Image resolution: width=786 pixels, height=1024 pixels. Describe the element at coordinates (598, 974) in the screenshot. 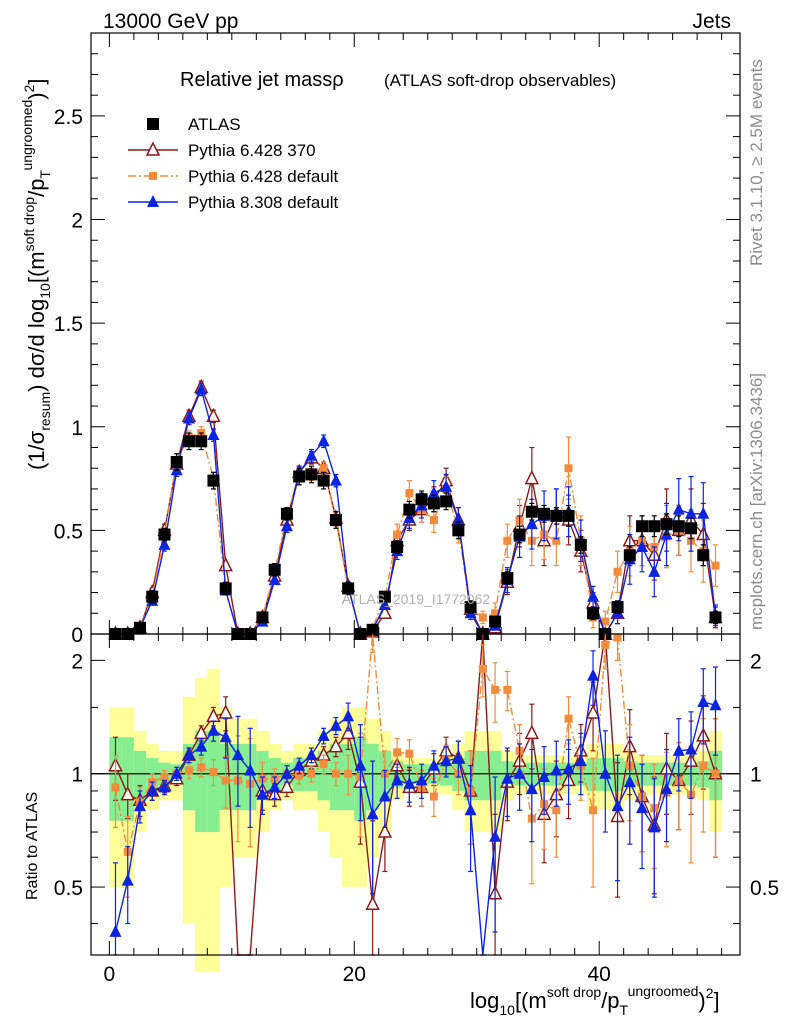

I see `x-tick-label: 40` at that location.